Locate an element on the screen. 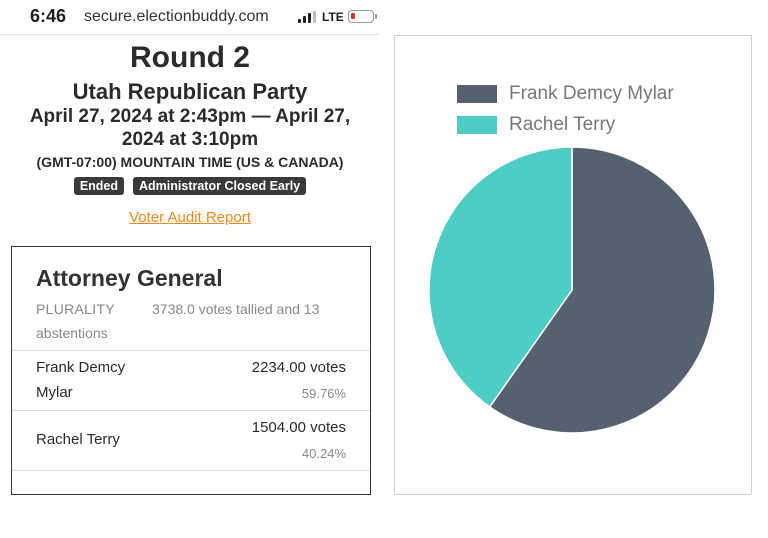 This screenshot has height=538, width=768. voter-audit-link: Voter Audit Report is located at coordinates (190, 217).